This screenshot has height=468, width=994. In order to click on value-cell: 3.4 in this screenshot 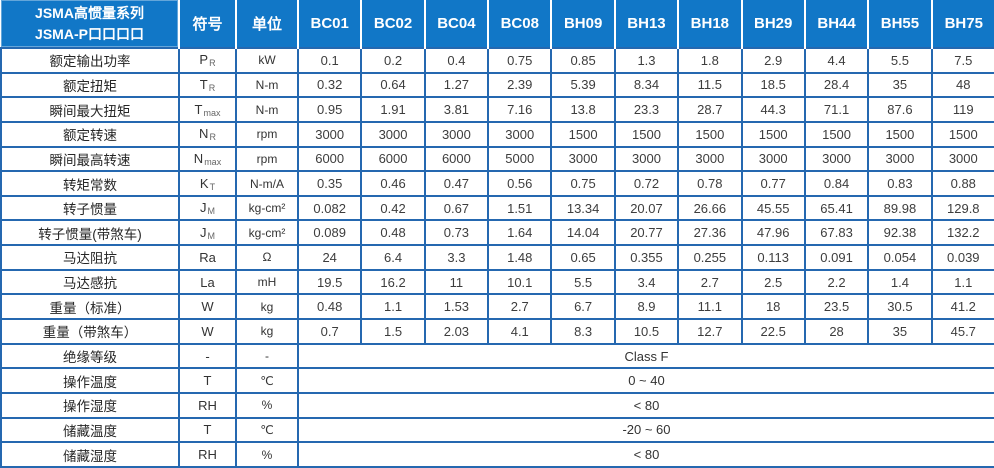, I will do `click(646, 282)`.